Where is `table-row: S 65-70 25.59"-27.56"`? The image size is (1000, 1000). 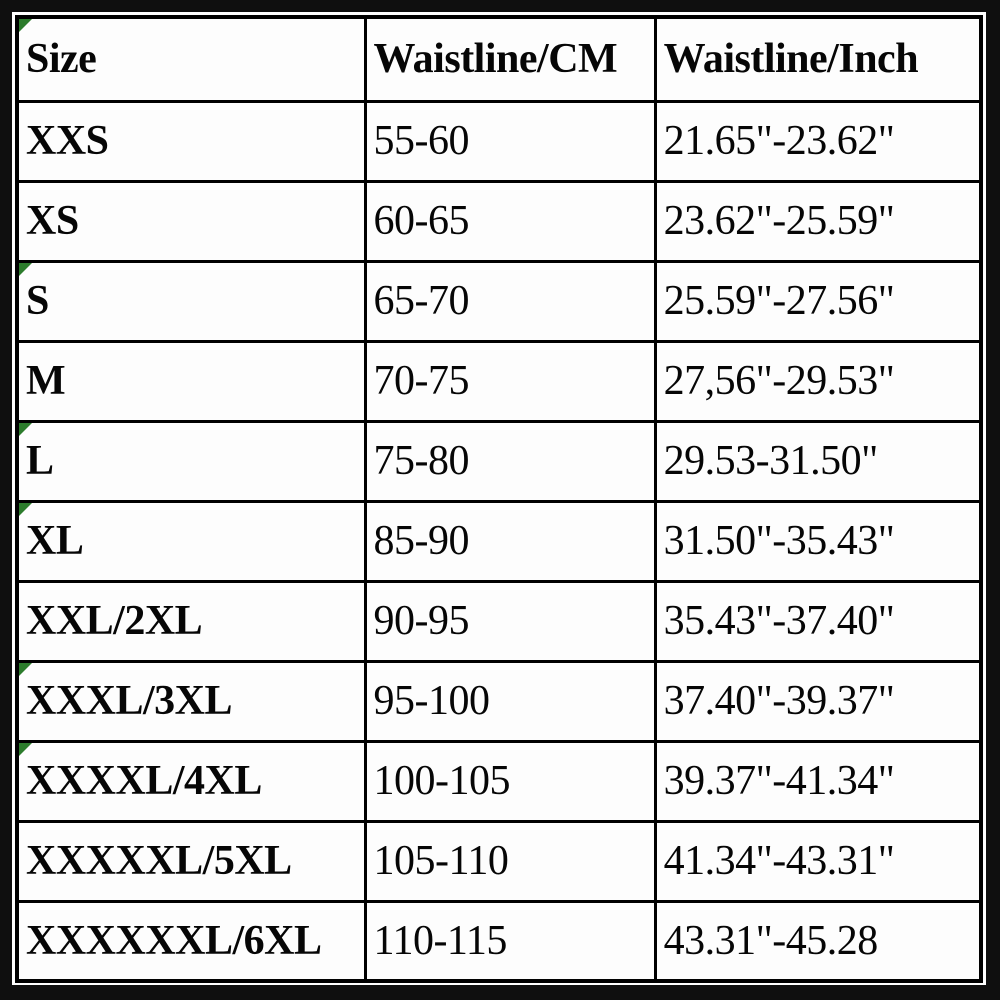 table-row: S 65-70 25.59"-27.56" is located at coordinates (499, 301).